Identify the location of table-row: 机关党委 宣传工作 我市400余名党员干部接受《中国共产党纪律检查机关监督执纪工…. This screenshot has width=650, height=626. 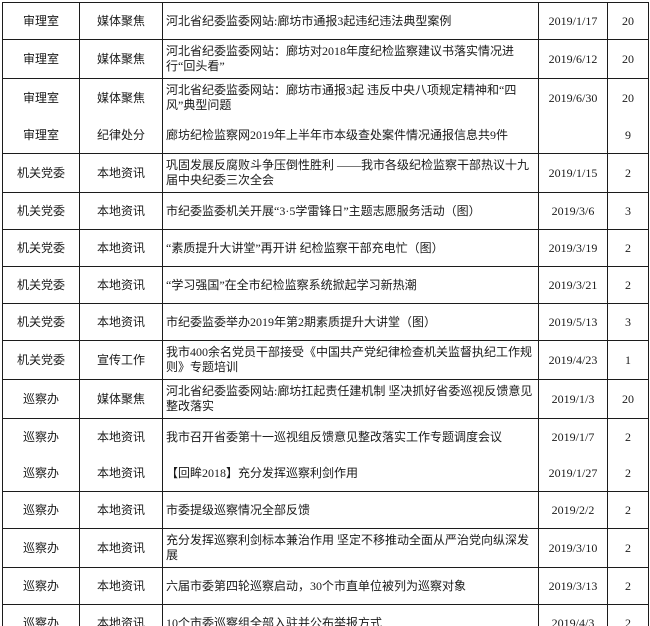
(325, 360).